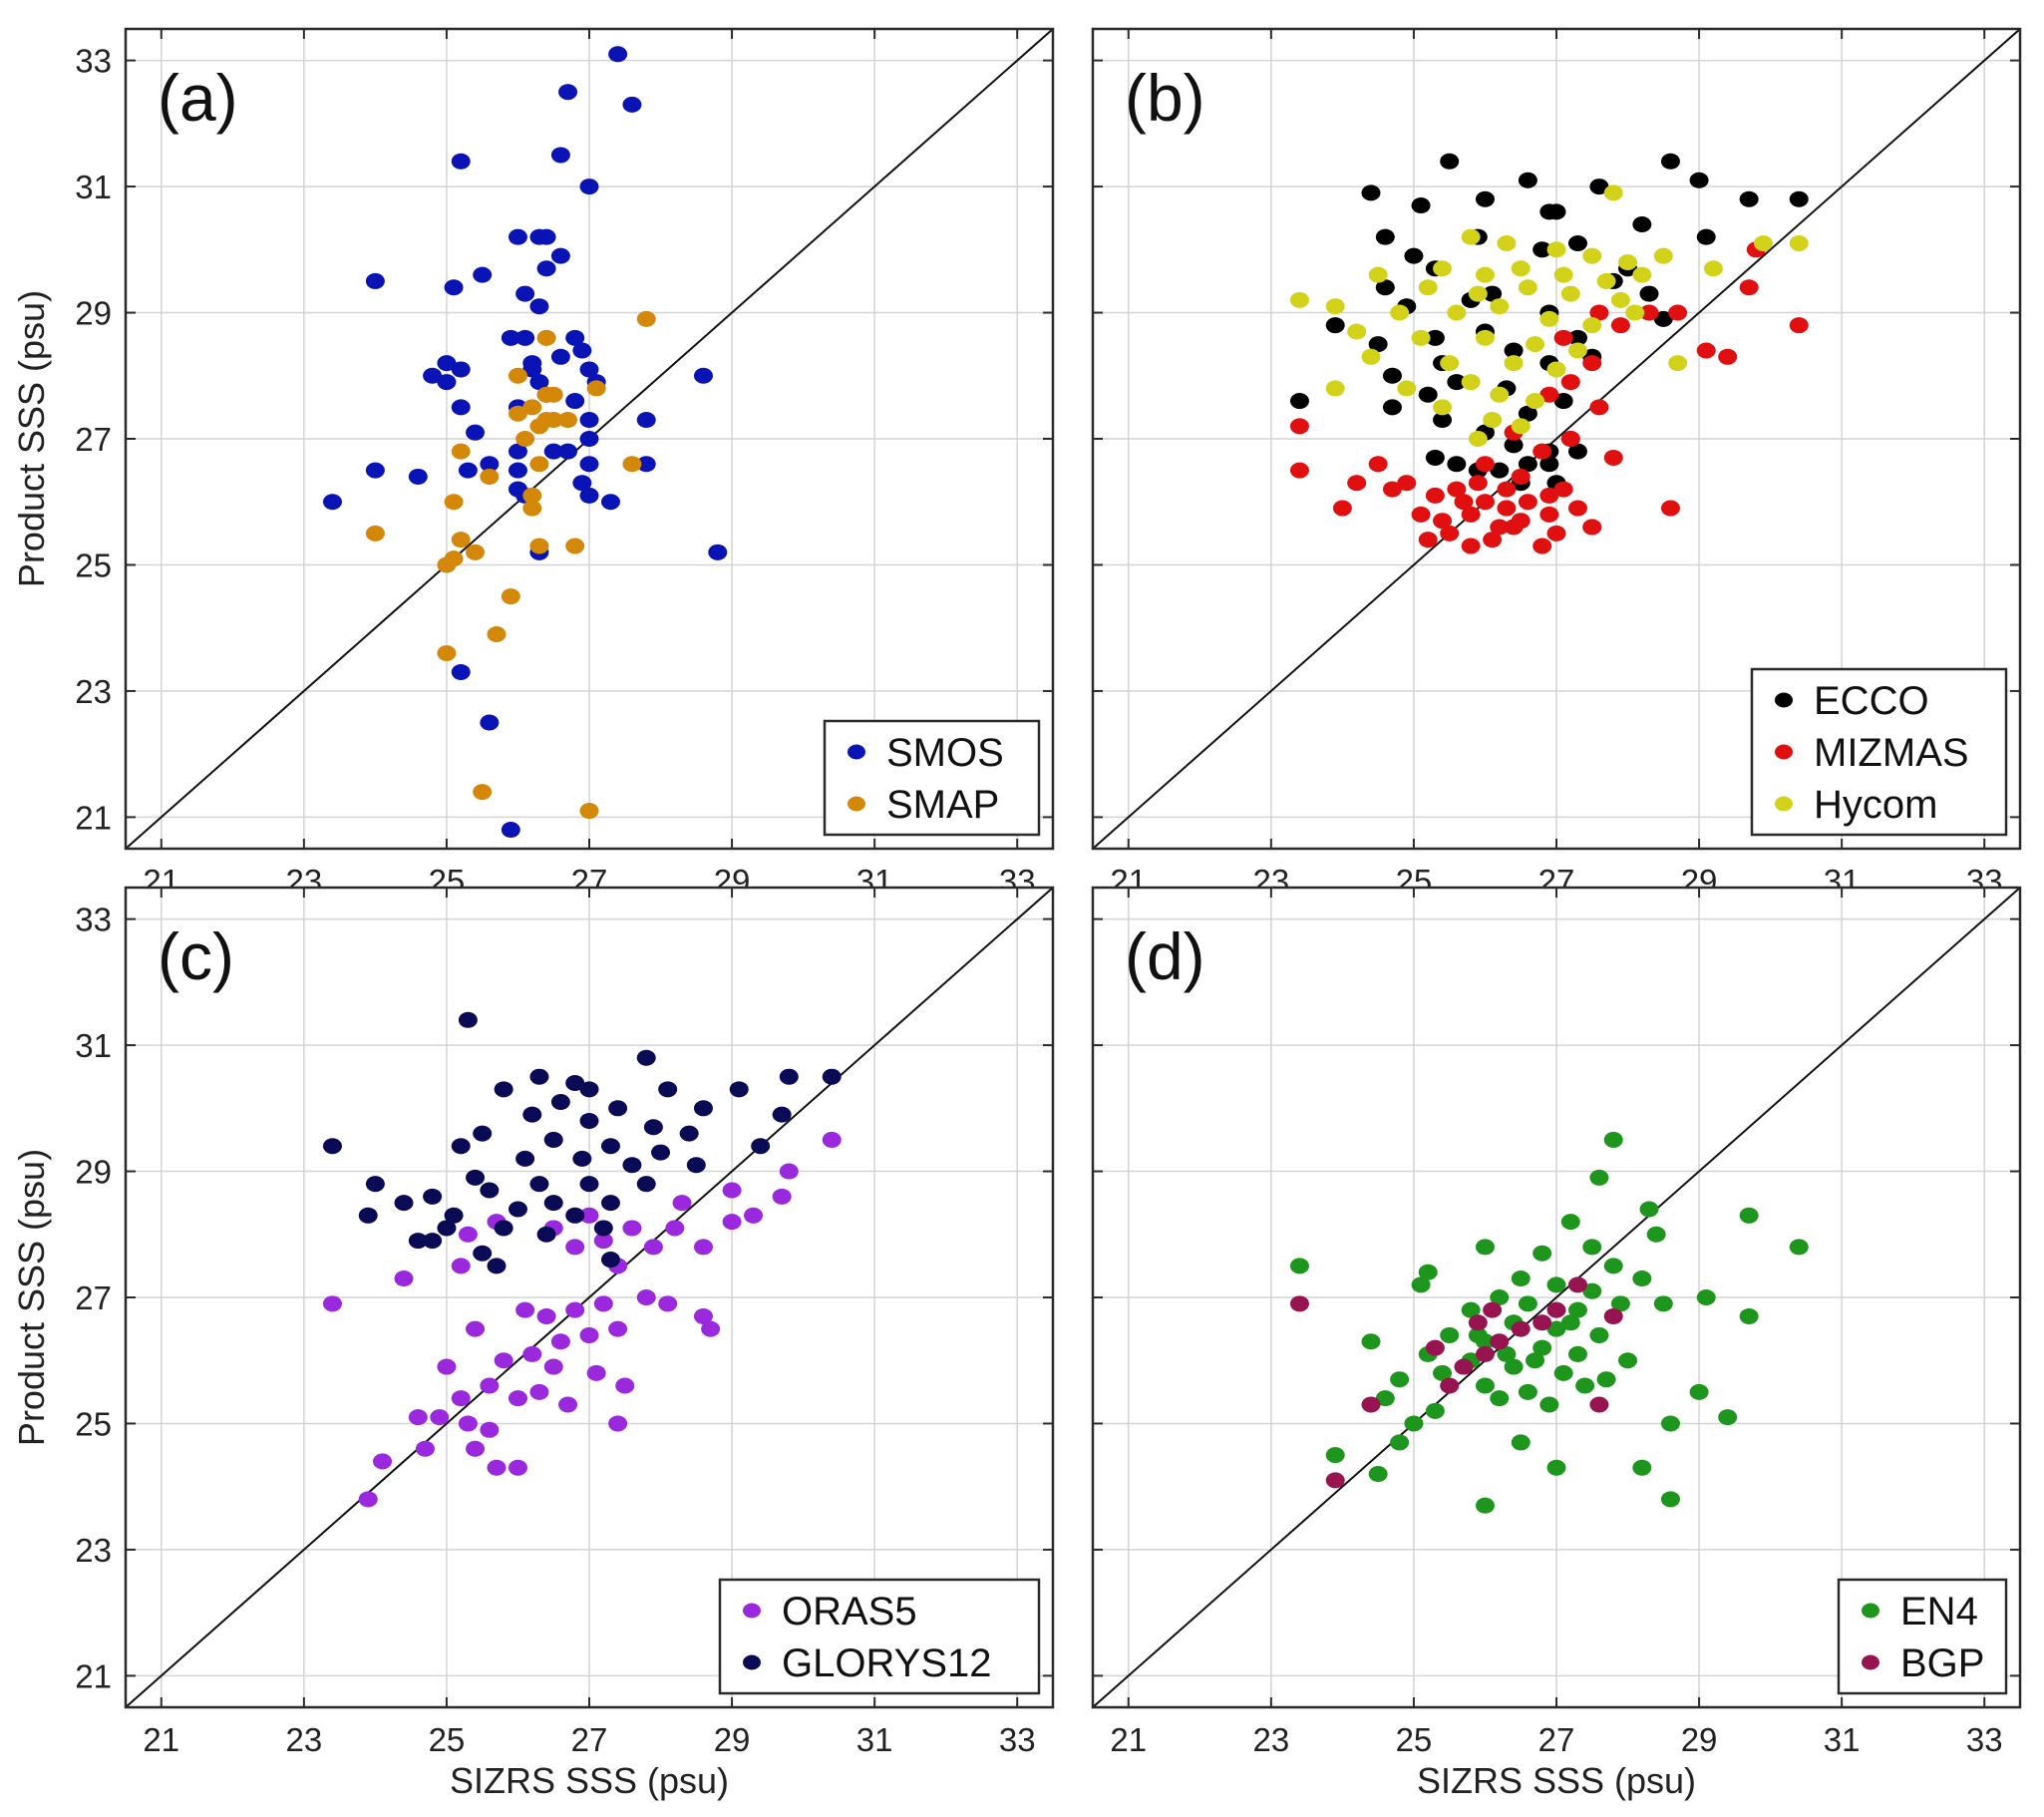  Describe the element at coordinates (1128, 1739) in the screenshot. I see `x-tick-label: 21` at that location.